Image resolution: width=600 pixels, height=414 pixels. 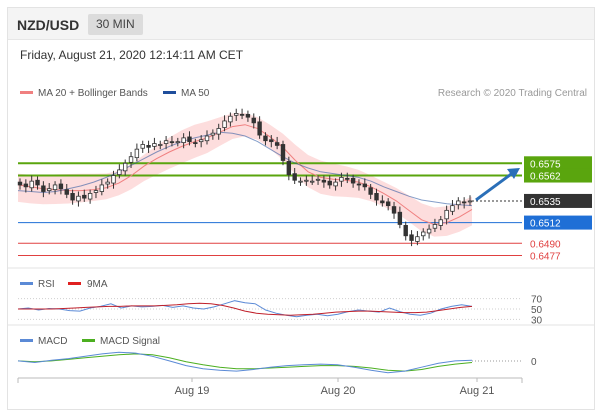 What do you see at coordinates (545, 224) in the screenshot?
I see `level-label-pivot: 0.6512` at bounding box center [545, 224].